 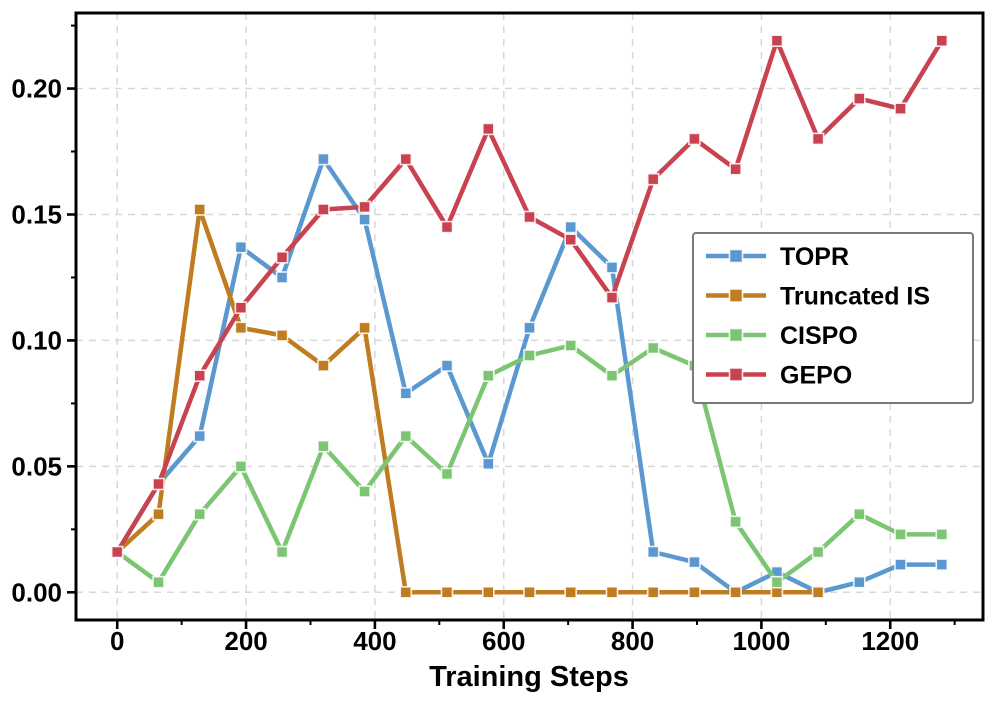 What do you see at coordinates (503, 641) in the screenshot?
I see `x-tick-label: 600` at bounding box center [503, 641].